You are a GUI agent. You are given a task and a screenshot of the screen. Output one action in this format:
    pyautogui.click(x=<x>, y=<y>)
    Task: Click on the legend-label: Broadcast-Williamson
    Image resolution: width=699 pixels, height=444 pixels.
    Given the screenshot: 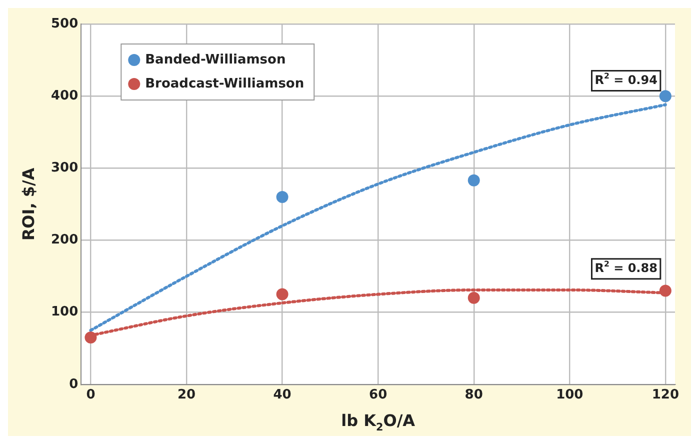 What is the action you would take?
    pyautogui.click(x=224, y=84)
    